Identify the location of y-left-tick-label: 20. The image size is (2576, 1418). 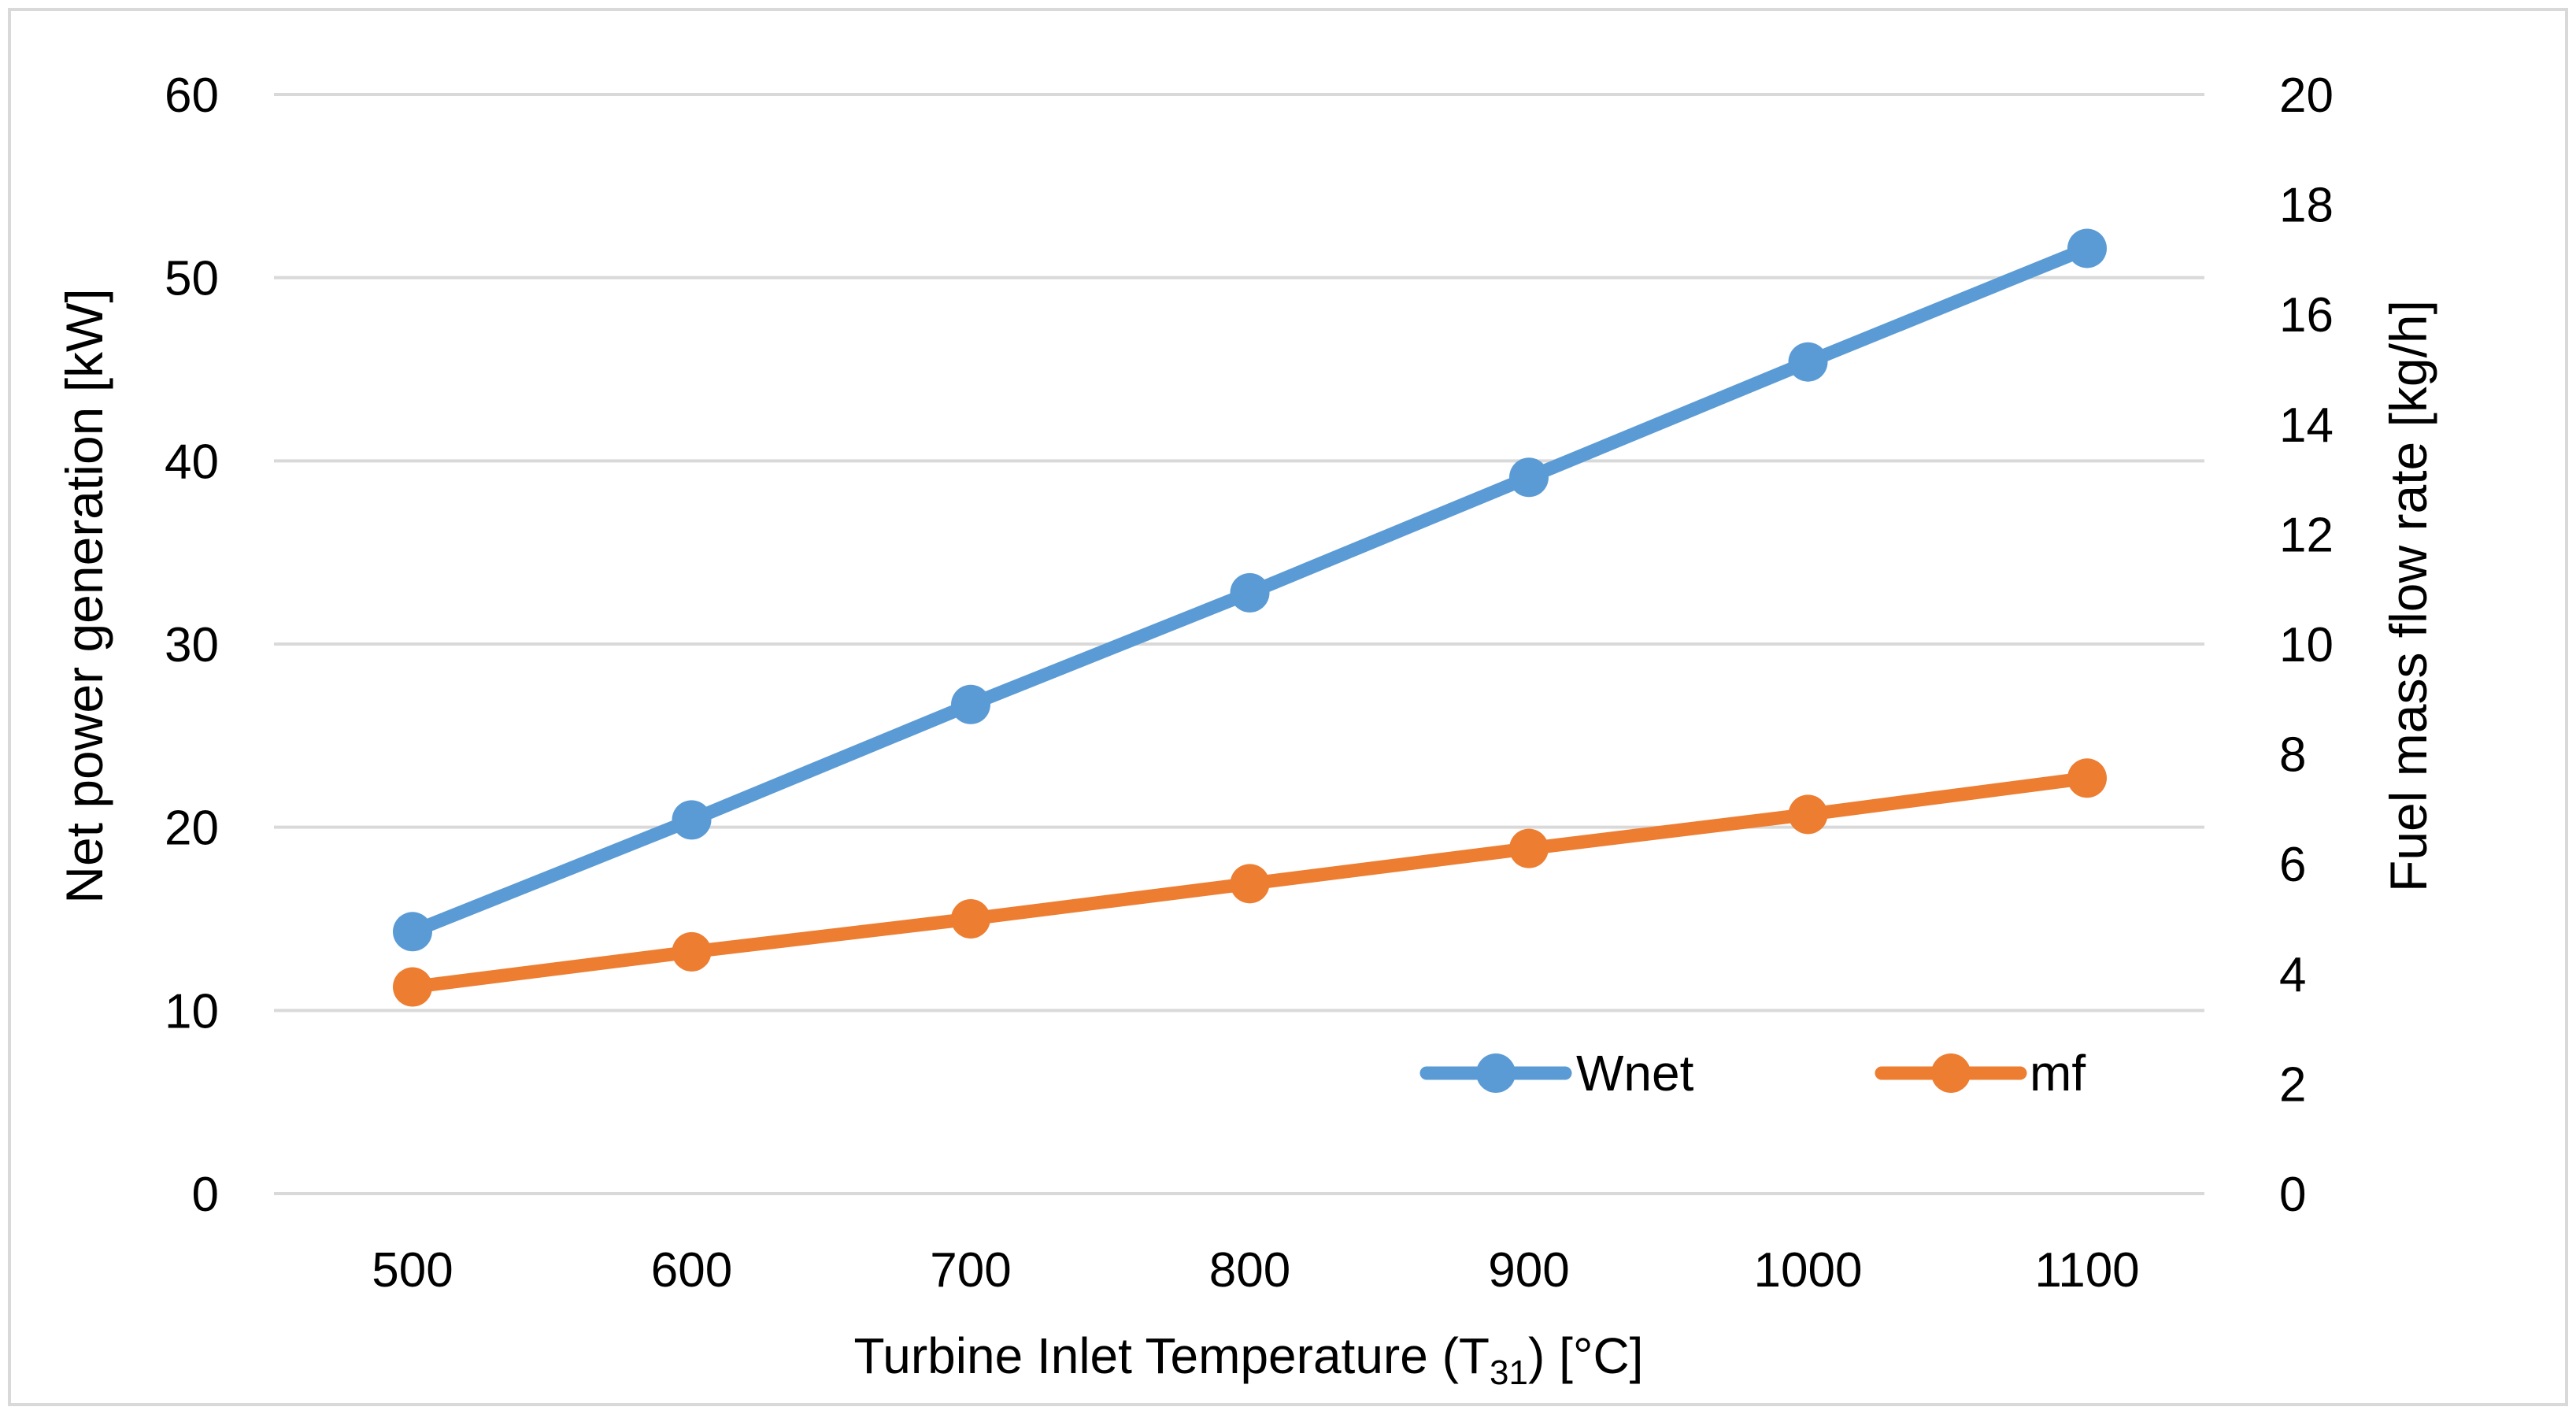
(192, 829).